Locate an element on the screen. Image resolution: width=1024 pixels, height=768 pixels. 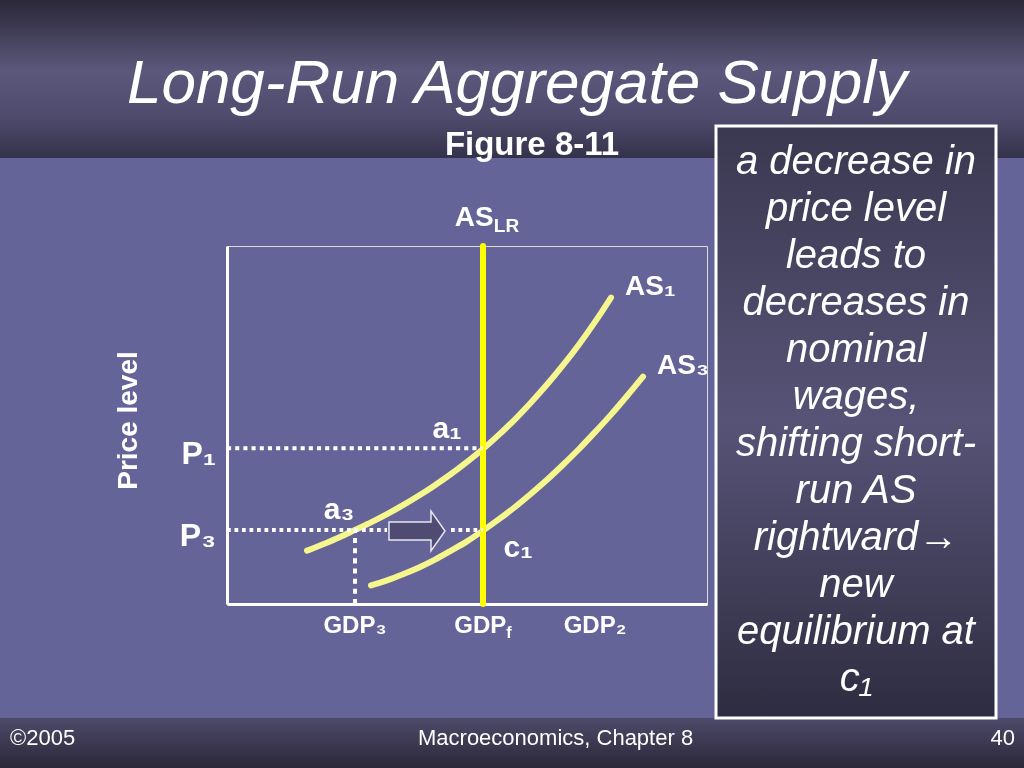
x-tick-label: GDP₃ is located at coordinates (355, 624).